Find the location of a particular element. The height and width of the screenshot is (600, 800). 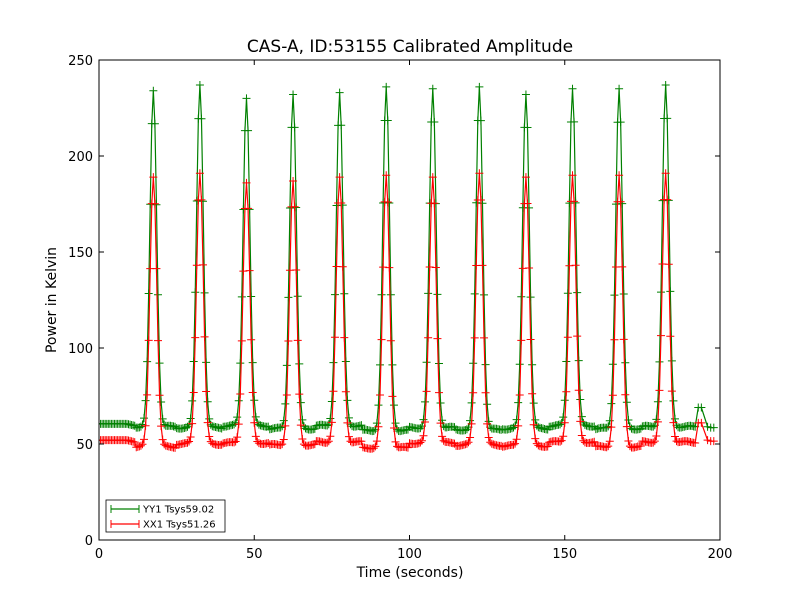

legend-marker is located at coordinates (125, 509).